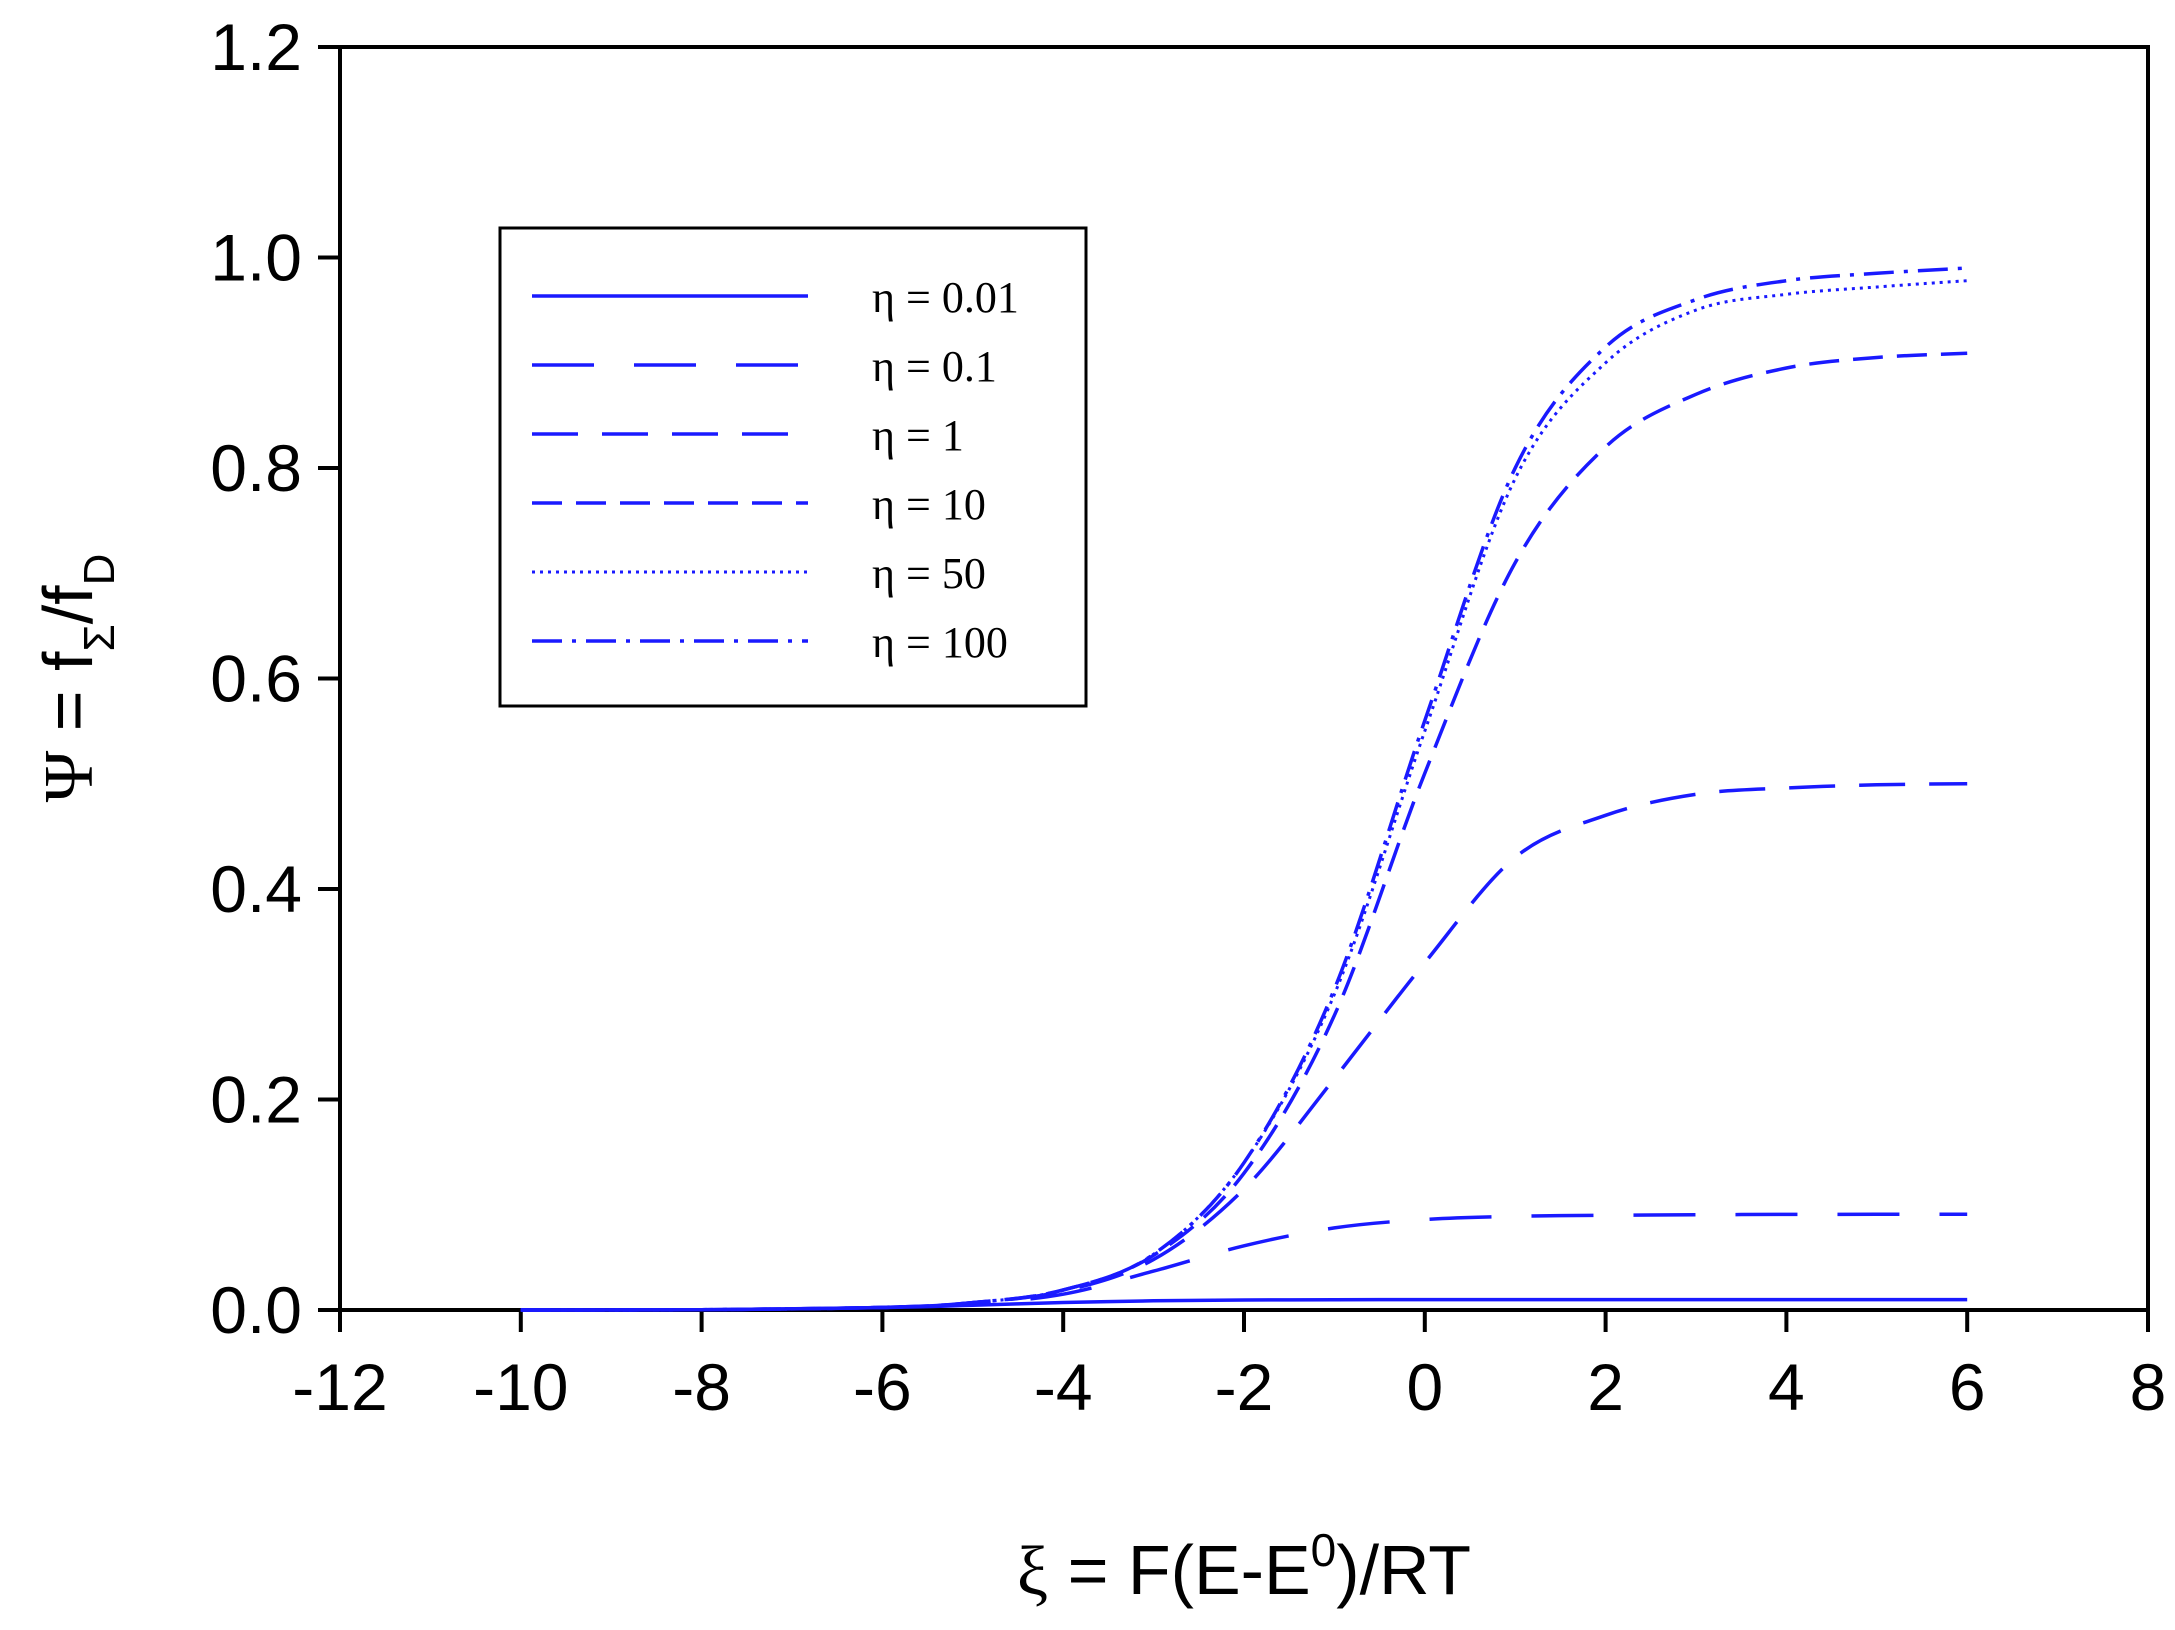  I want to click on y-tick-label: 0.6, so click(256, 679).